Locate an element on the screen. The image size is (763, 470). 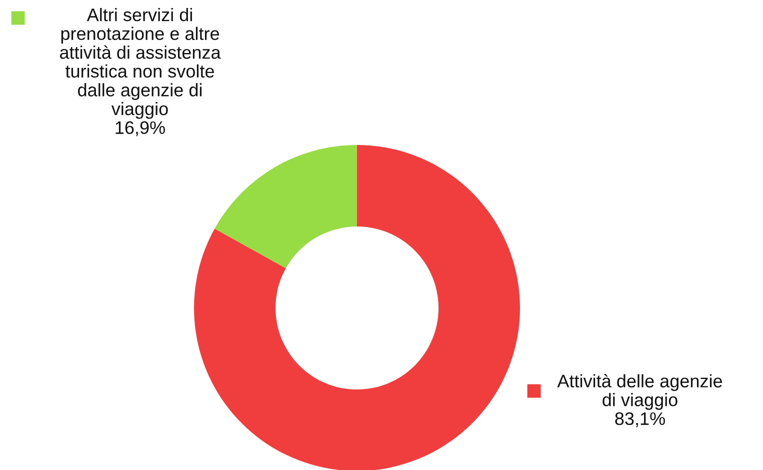
data-label: 83,1% is located at coordinates (640, 420).